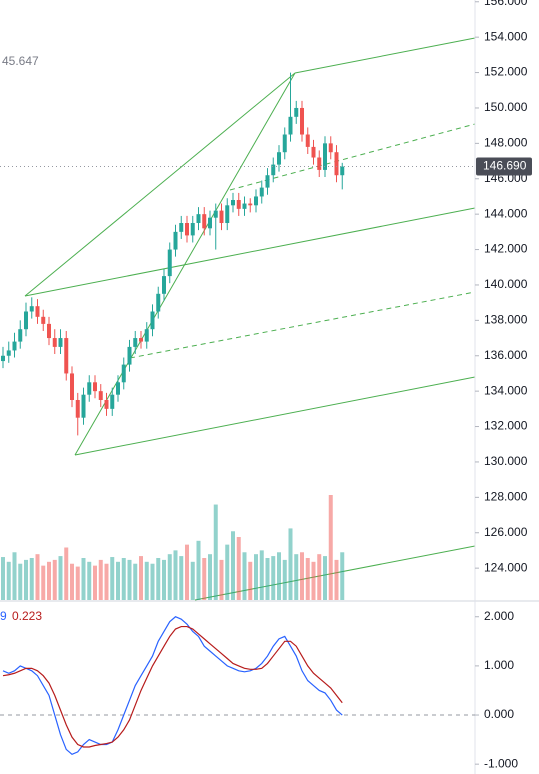 This screenshot has width=539, height=774. I want to click on y-tick-label: 150.000, so click(506, 107).